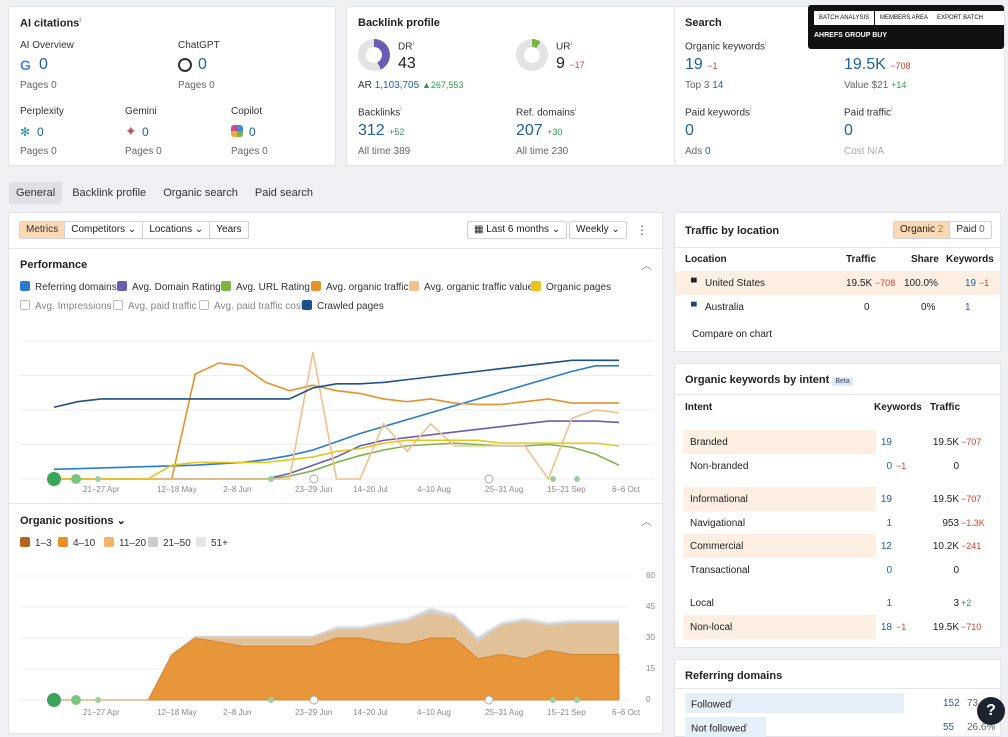 This screenshot has height=737, width=1008. I want to click on paid-toggle: Paid 0, so click(969, 230).